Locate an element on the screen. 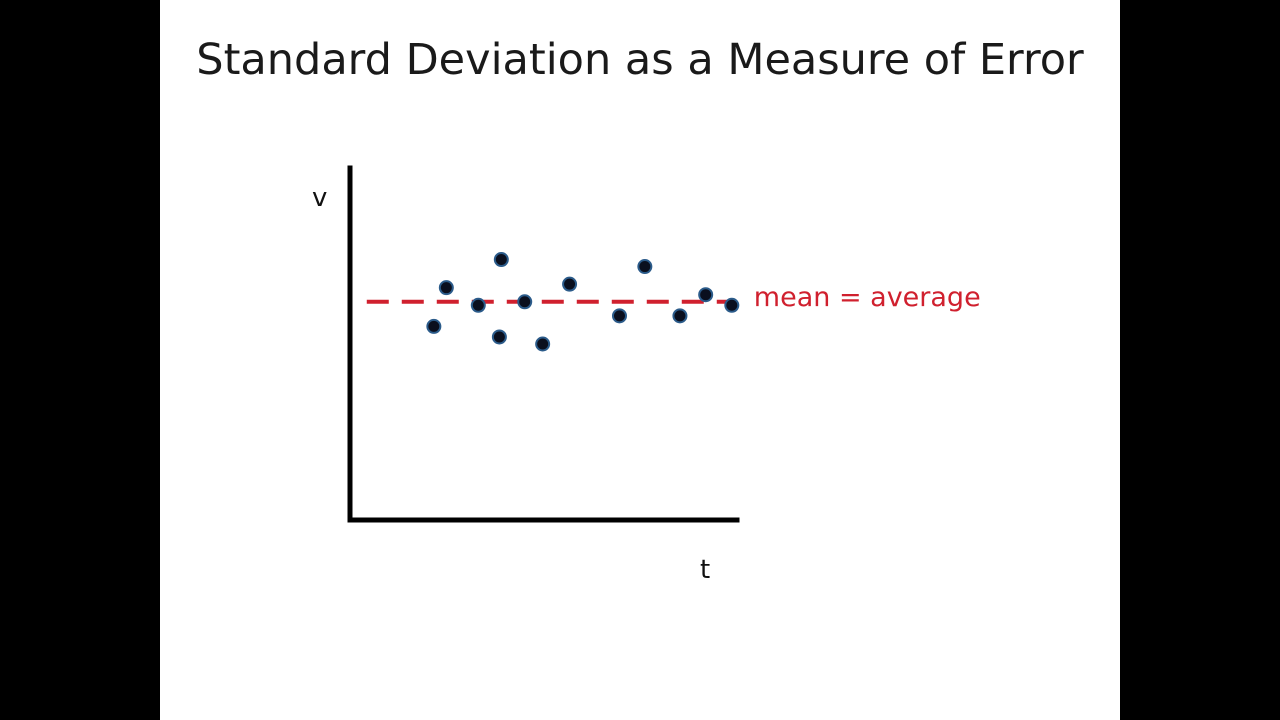 The width and height of the screenshot is (1280, 720). mean-label: mean = average is located at coordinates (867, 297).